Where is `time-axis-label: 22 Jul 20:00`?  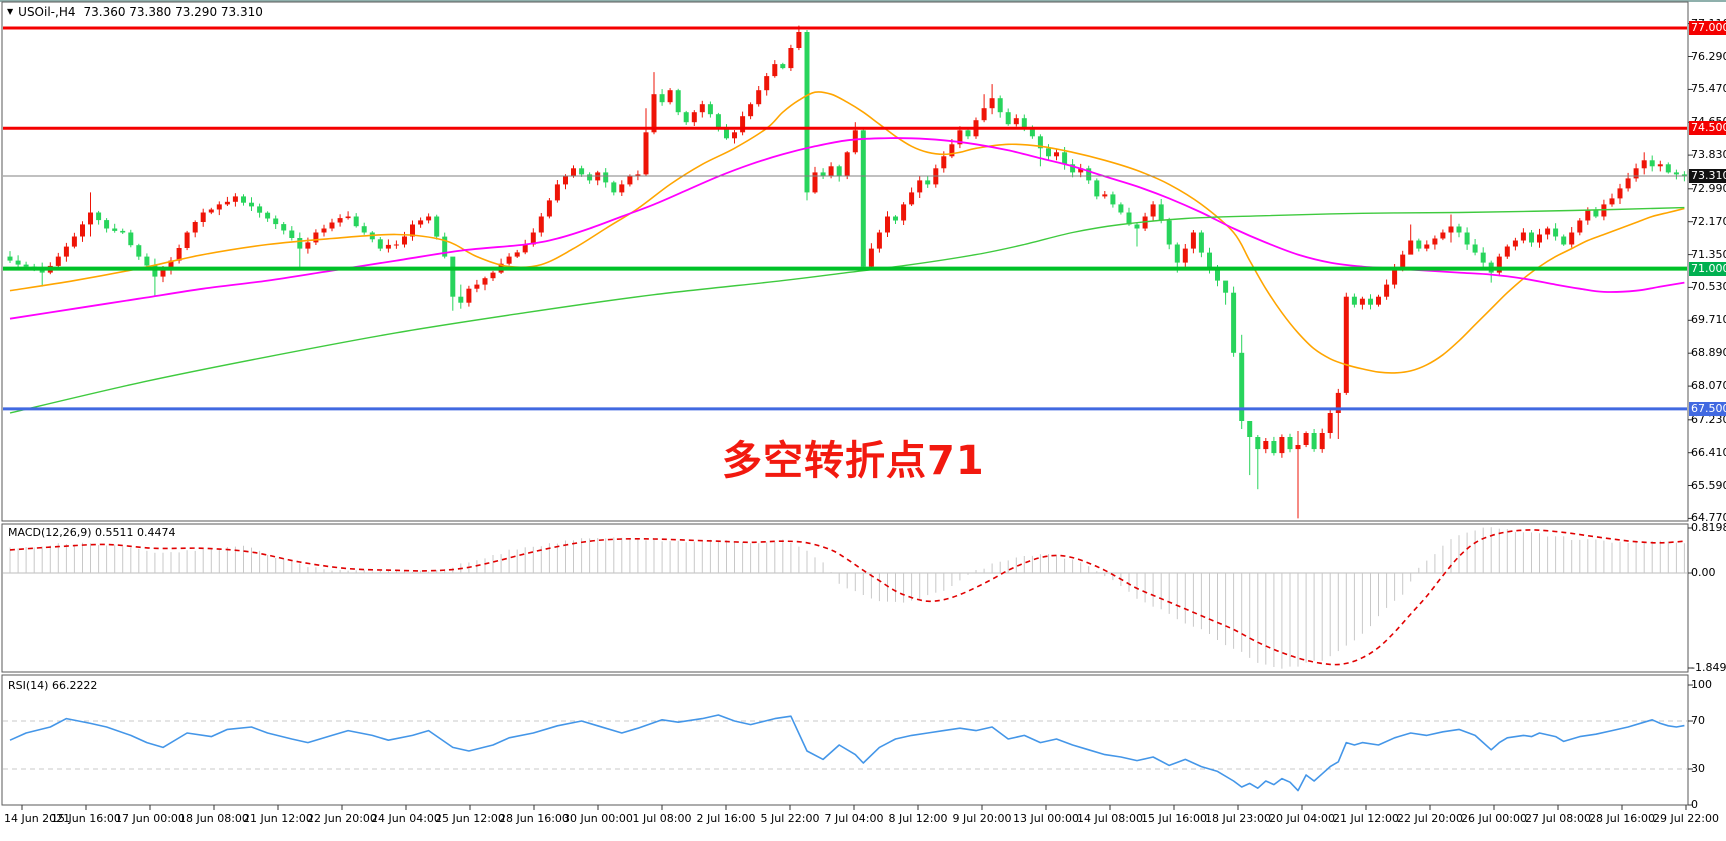 time-axis-label: 22 Jul 20:00 is located at coordinates (1430, 818).